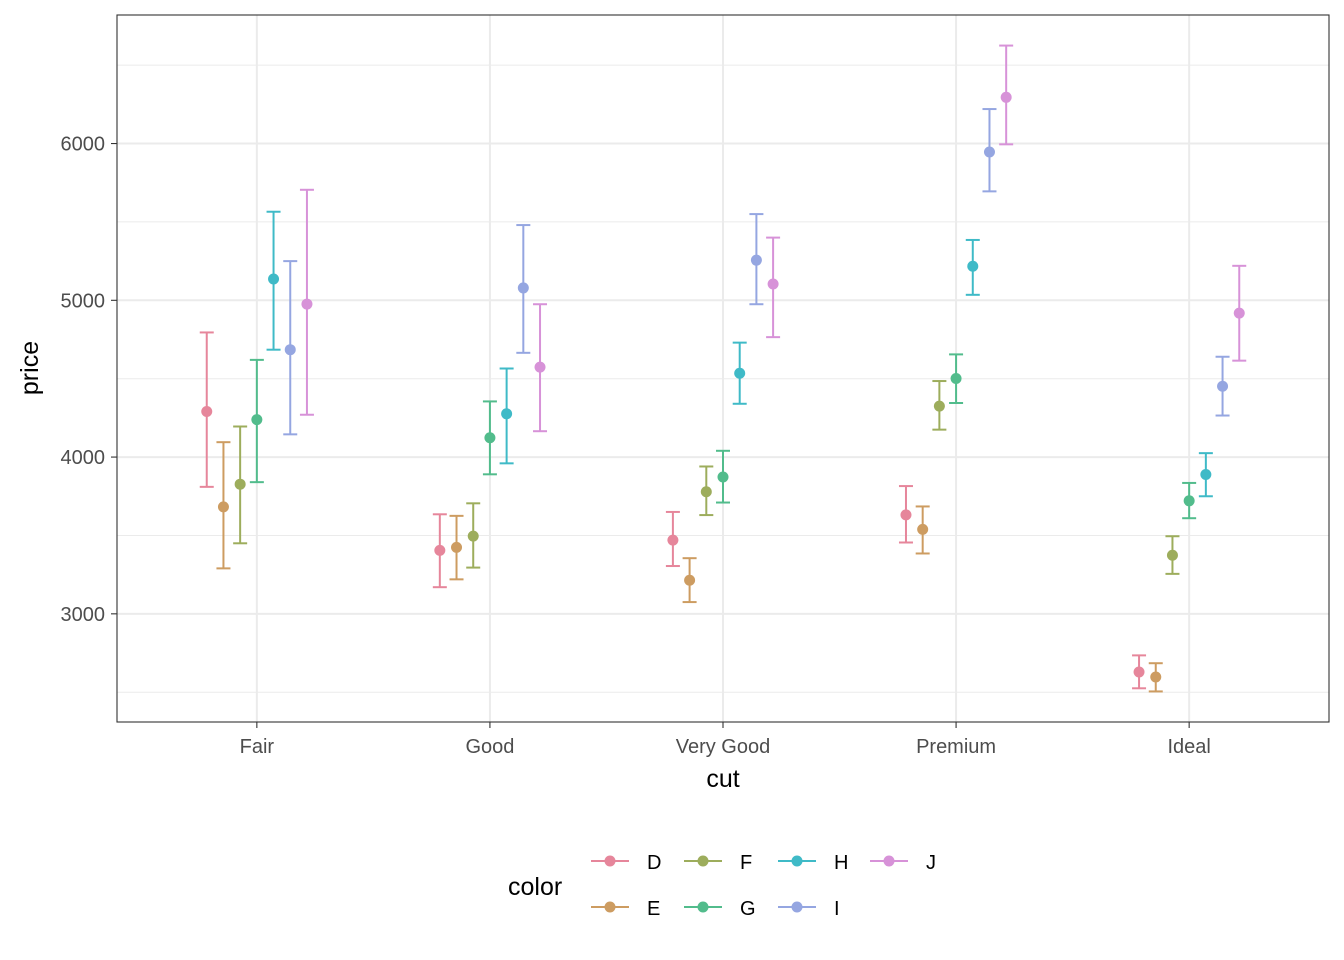 The image size is (1344, 960). I want to click on x-tick-label: Fair, so click(257, 747).